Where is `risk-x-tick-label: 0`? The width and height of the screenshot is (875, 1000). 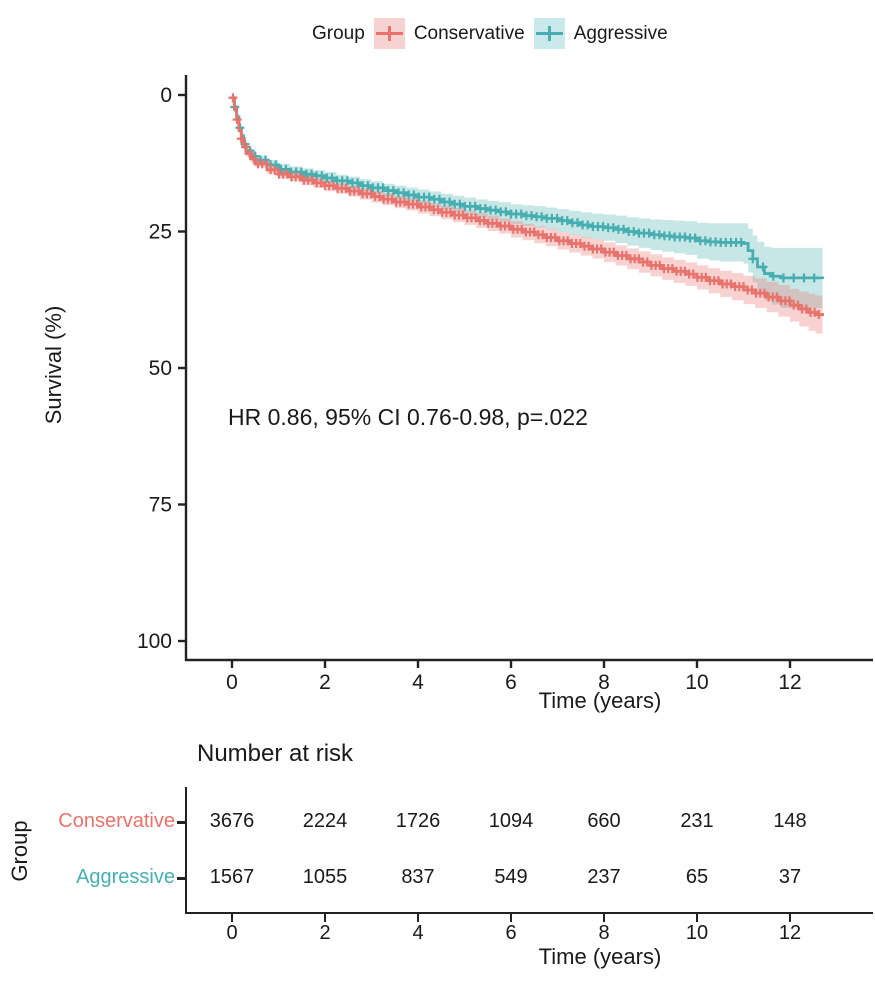 risk-x-tick-label: 0 is located at coordinates (232, 933).